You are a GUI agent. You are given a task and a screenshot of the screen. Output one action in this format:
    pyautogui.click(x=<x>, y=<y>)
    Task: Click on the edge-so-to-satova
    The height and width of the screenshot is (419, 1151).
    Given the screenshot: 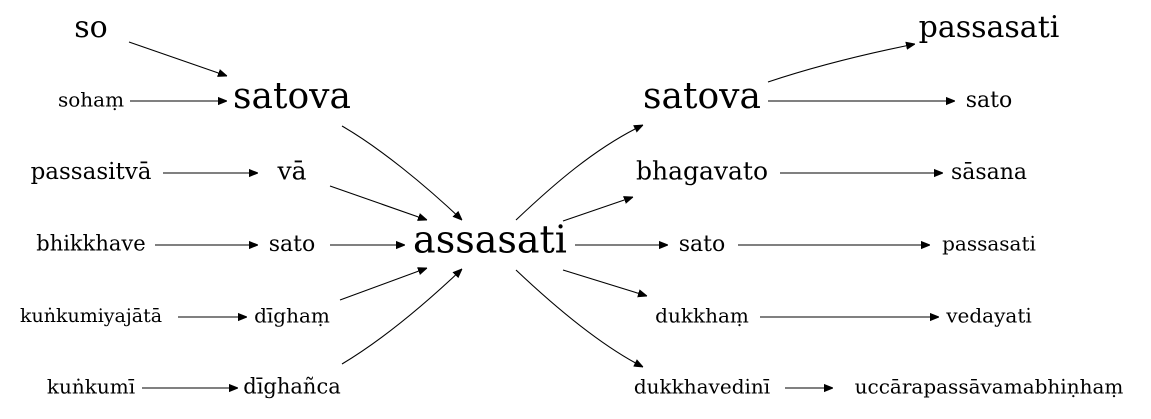 What is the action you would take?
    pyautogui.click(x=177, y=58)
    